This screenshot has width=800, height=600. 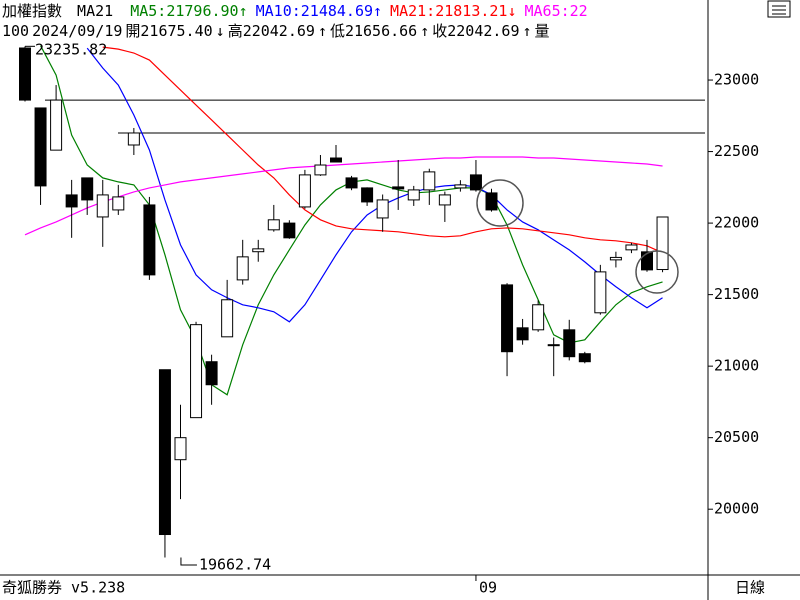 What do you see at coordinates (271, 31) in the screenshot?
I see `info-item: 高22042.69` at bounding box center [271, 31].